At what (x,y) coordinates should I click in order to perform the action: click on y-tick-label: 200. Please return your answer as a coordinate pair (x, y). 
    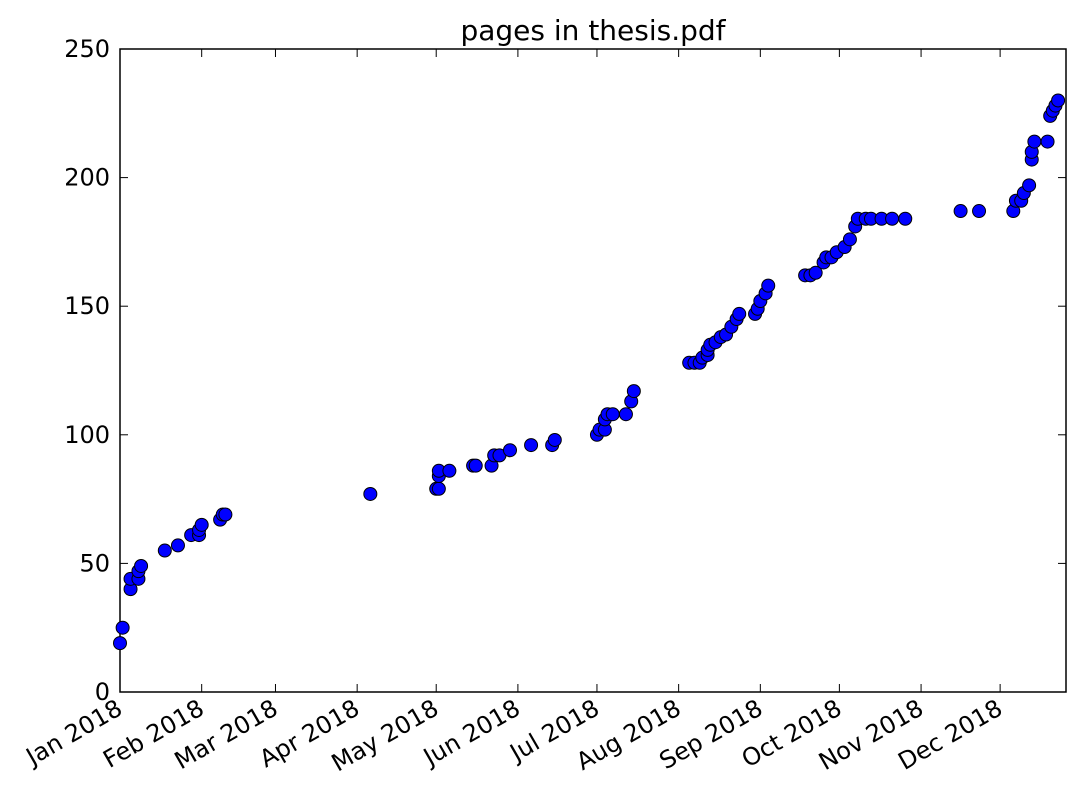
    Looking at the image, I should click on (87, 178).